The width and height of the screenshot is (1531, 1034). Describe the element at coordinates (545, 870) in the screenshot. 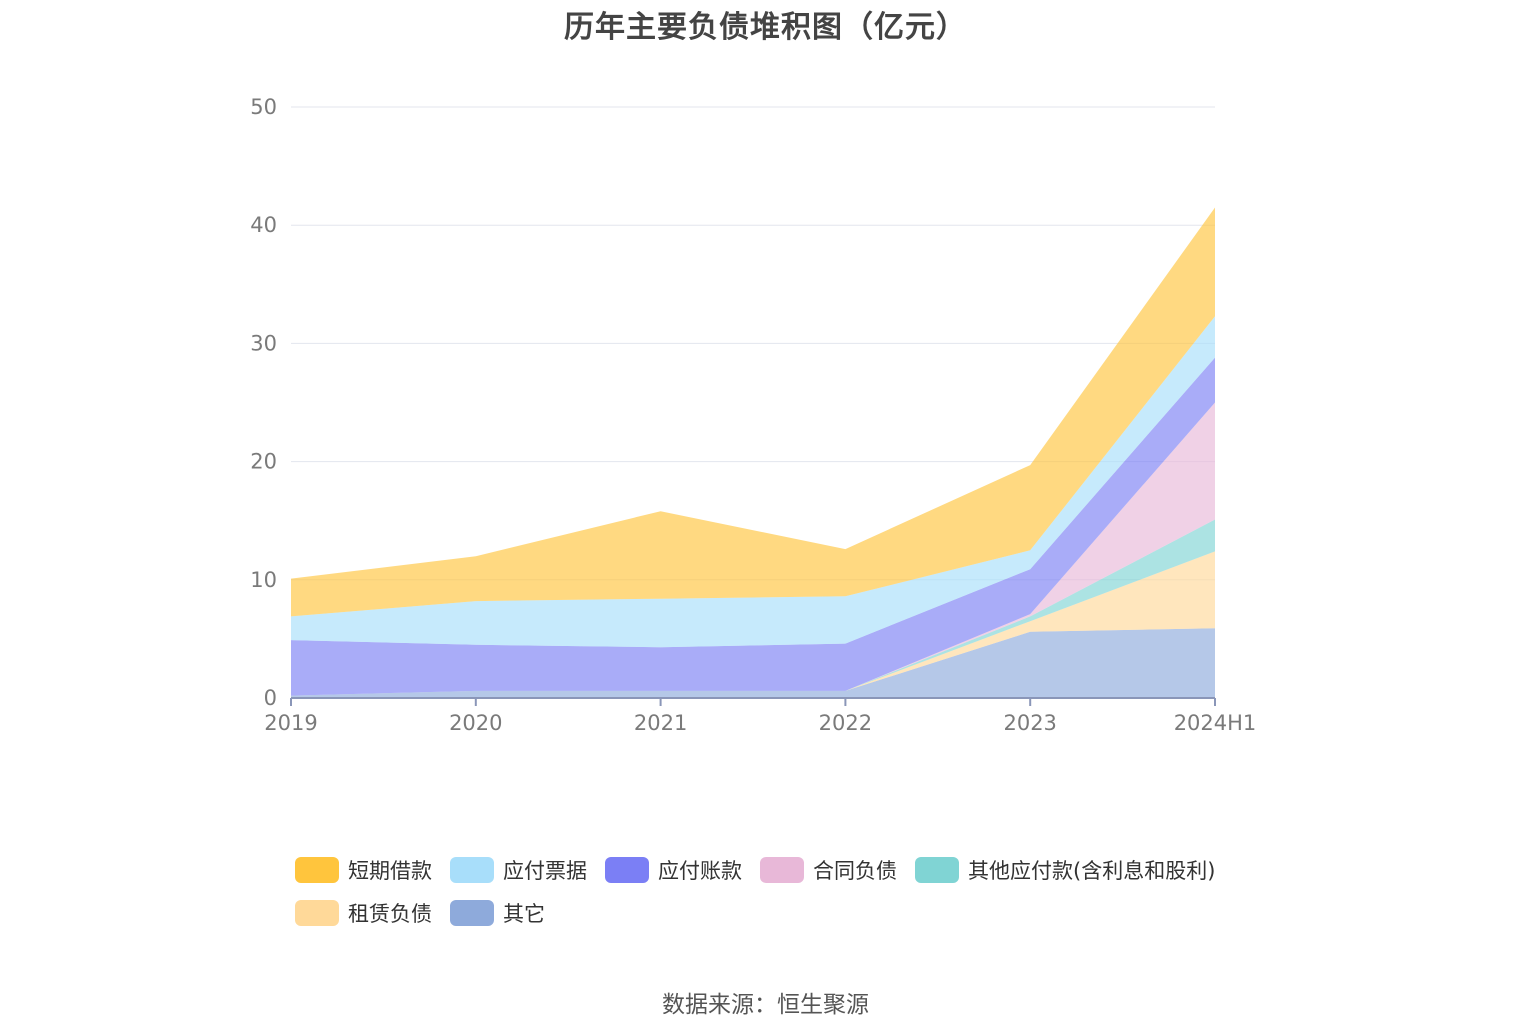

I see `legend-label: 应付票据` at that location.